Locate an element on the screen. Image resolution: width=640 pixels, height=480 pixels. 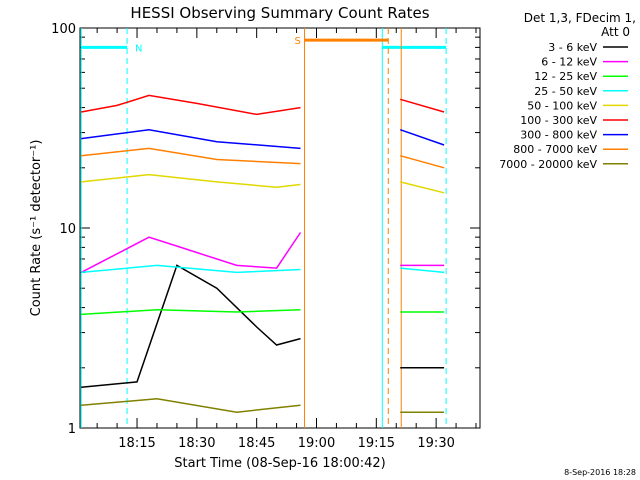
night-label: N is located at coordinates (138, 48).